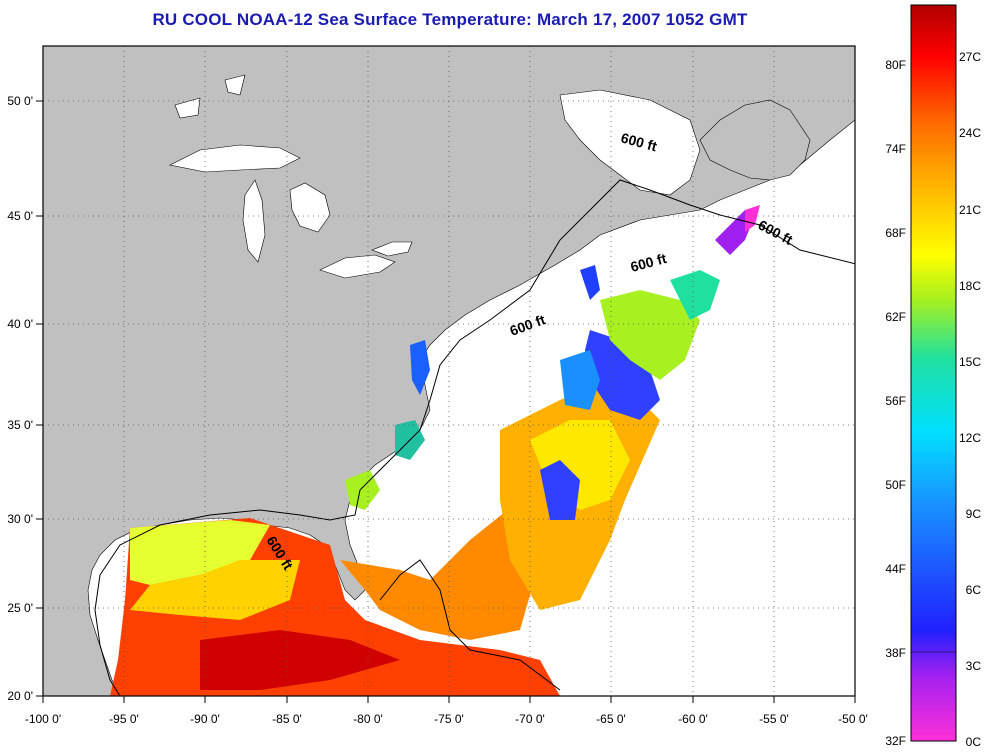  Describe the element at coordinates (895, 653) in the screenshot. I see `fahrenheit-label: 38F` at that location.